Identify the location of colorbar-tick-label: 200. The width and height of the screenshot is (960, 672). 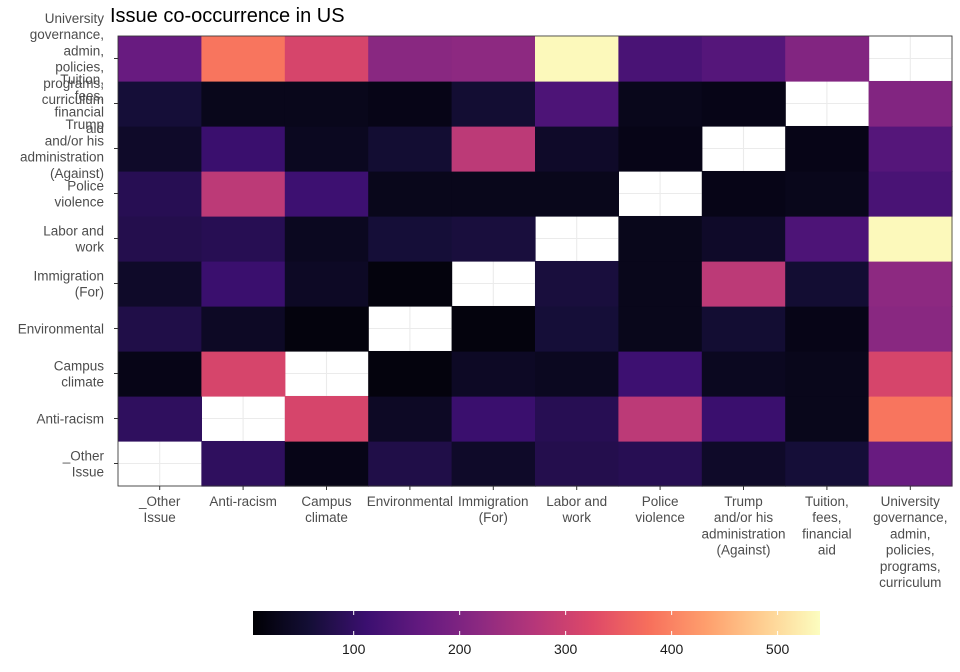
(460, 649).